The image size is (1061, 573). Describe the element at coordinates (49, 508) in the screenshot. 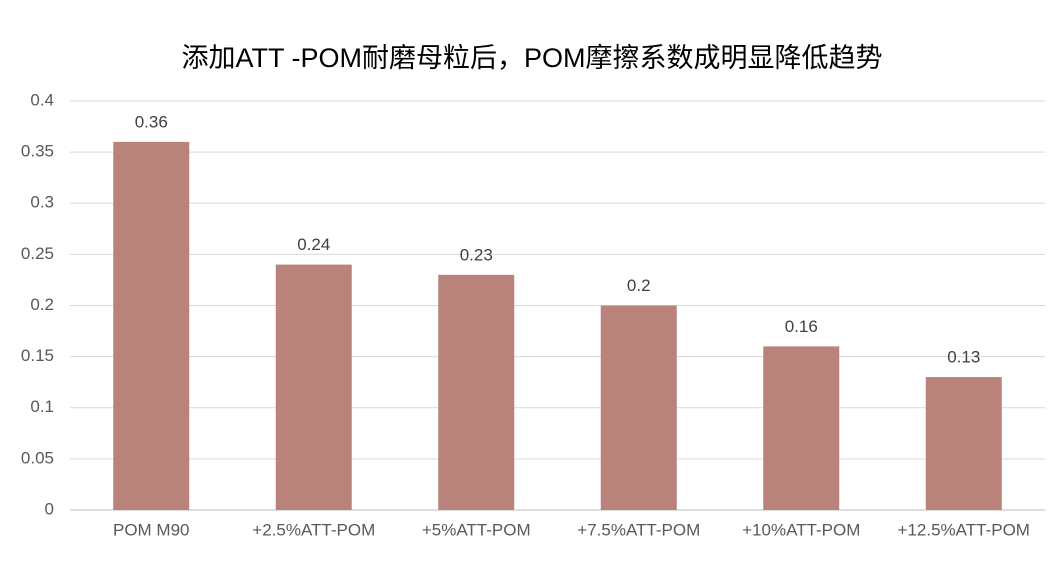

I see `y-tick-label: 0` at that location.